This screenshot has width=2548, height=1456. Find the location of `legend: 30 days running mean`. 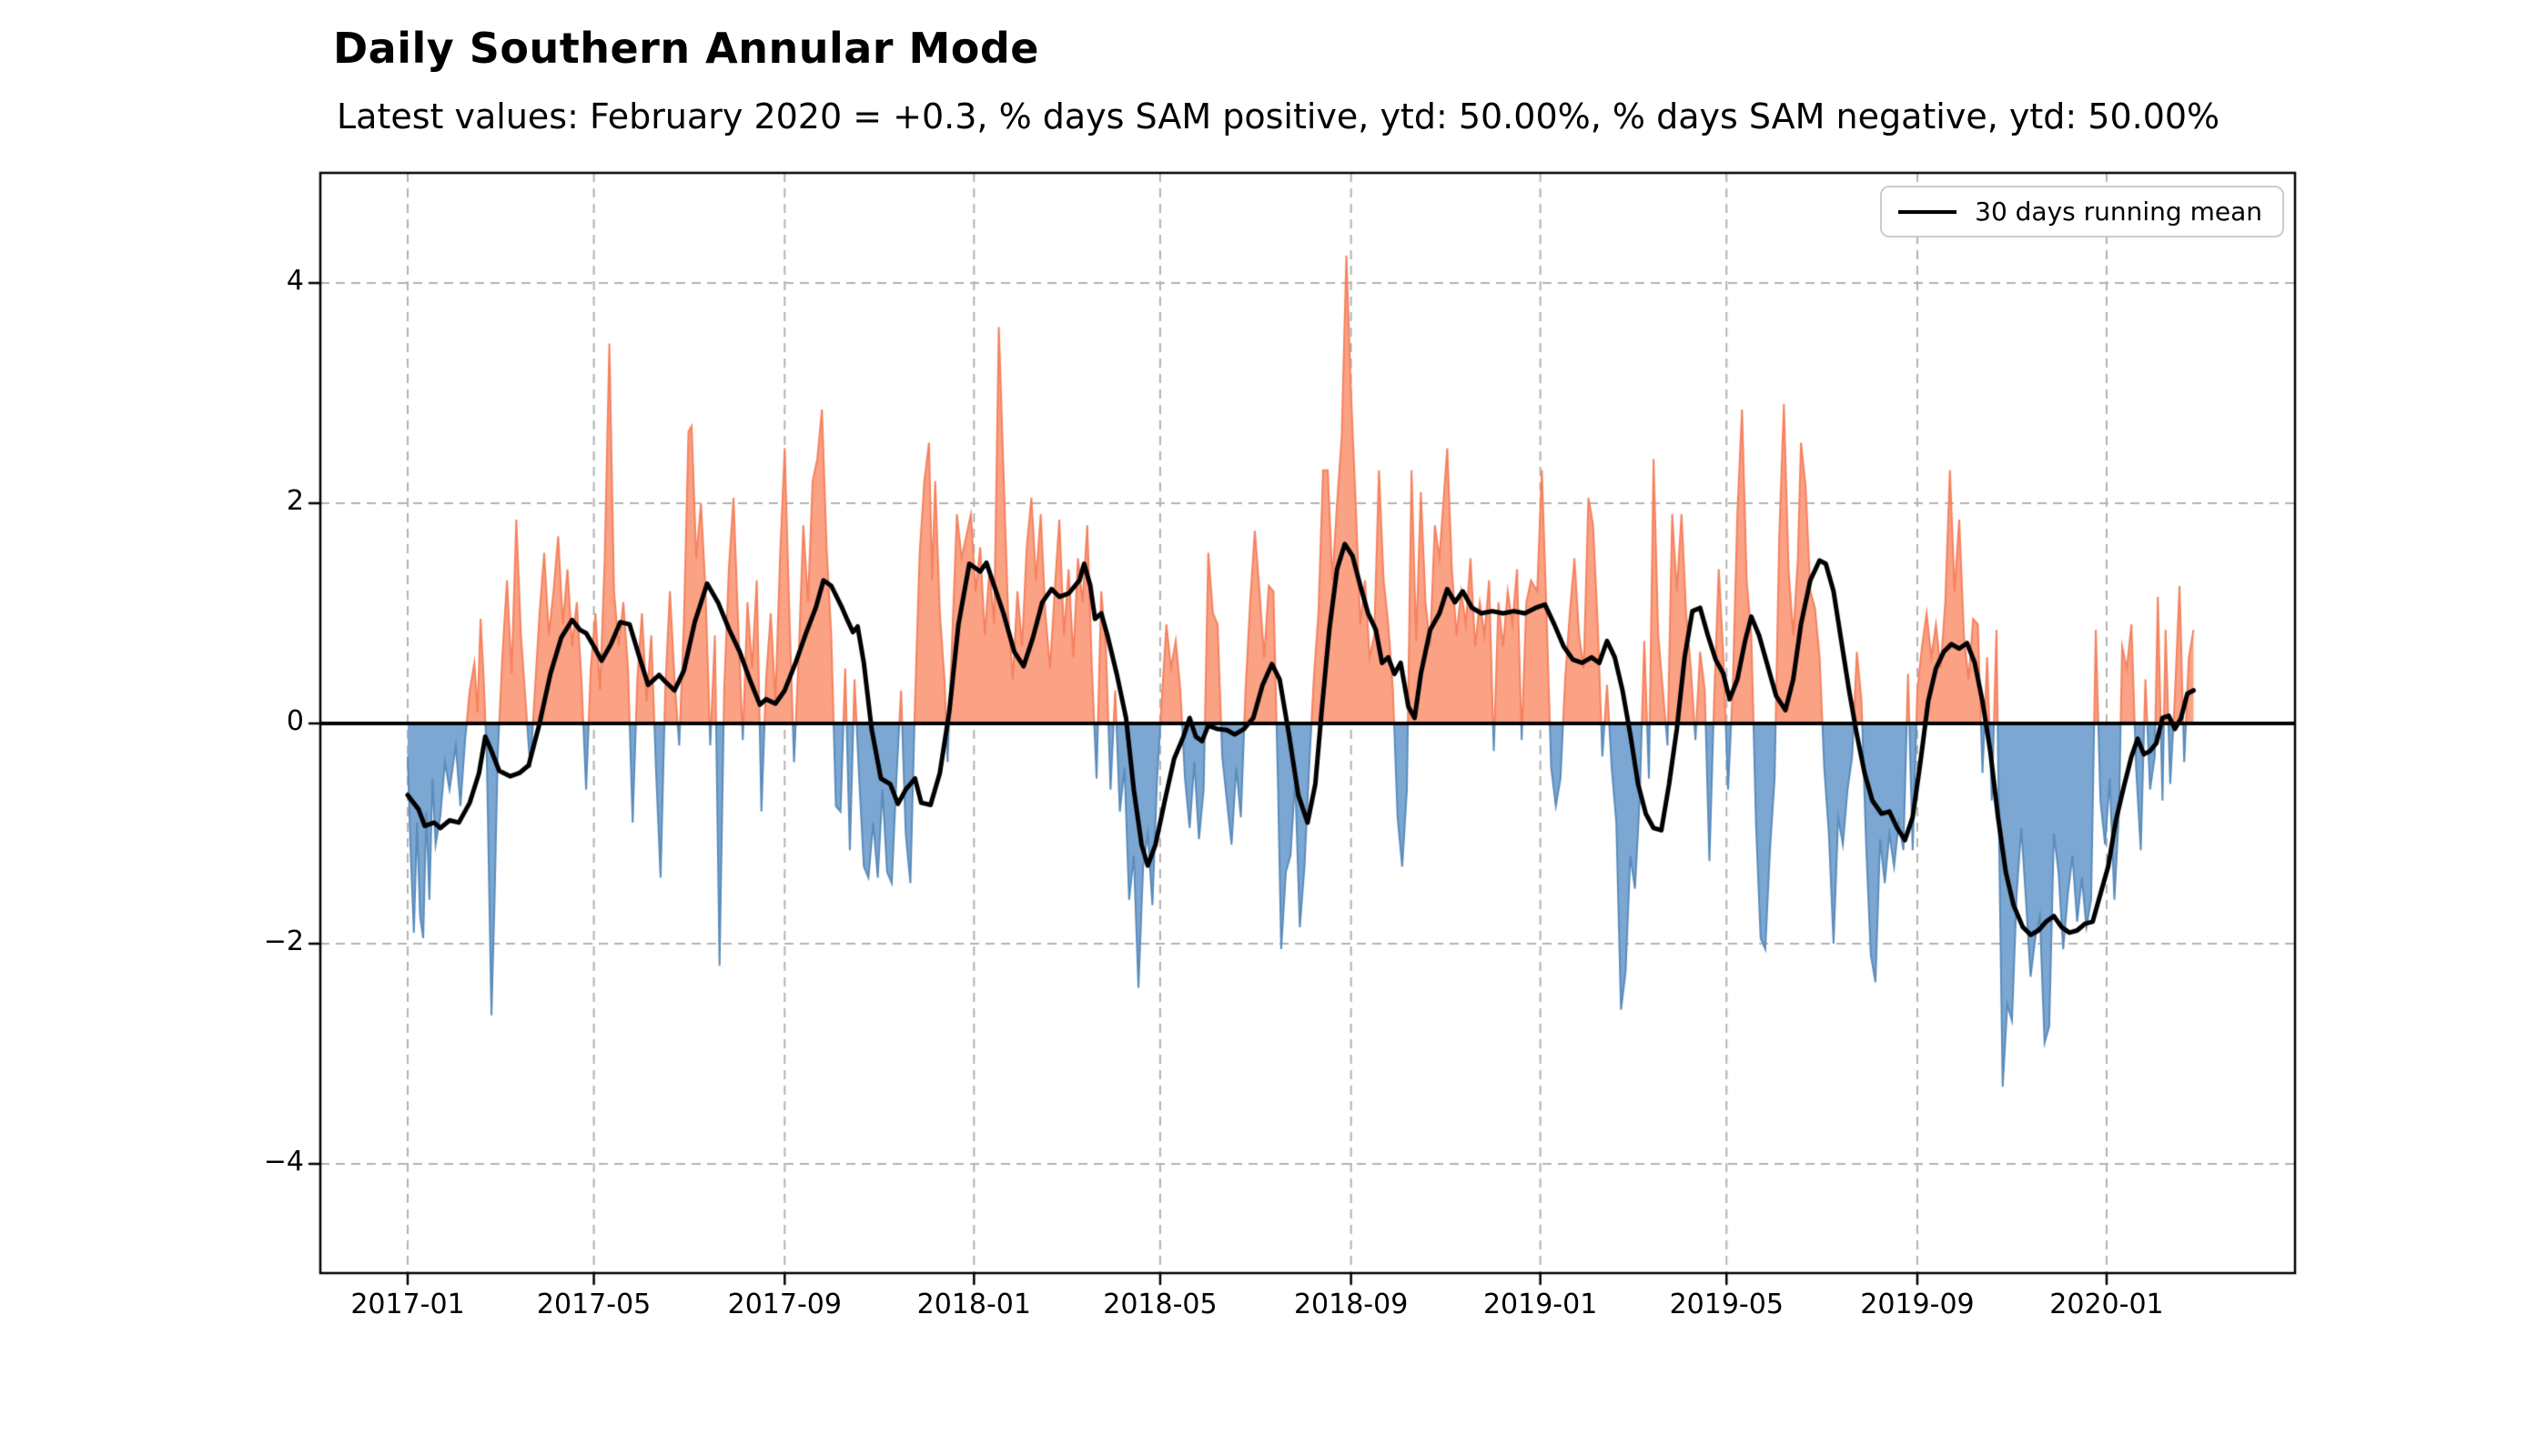

legend: 30 days running mean is located at coordinates (2082, 212).